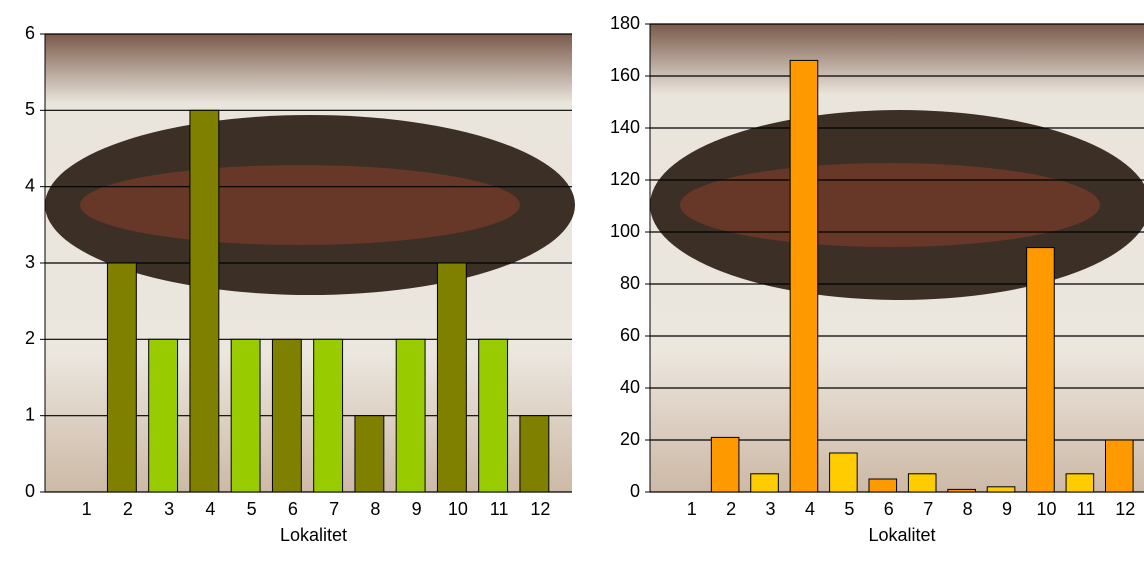 The height and width of the screenshot is (561, 1144). I want to click on y-tick-label: 5, so click(30, 109).